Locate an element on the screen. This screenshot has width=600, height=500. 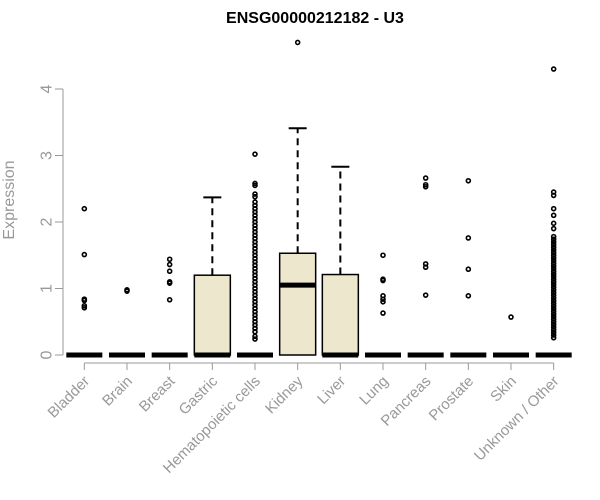
x-tick-label: Prostate is located at coordinates (452, 399).